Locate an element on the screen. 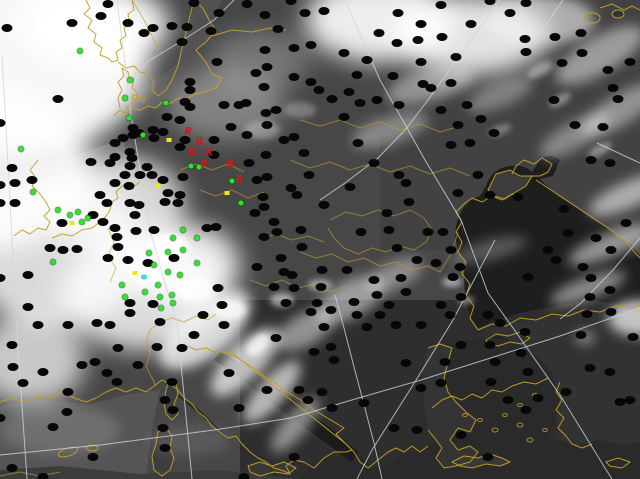 This screenshot has height=479, width=640. yellow-observation-marker is located at coordinates (158, 186).